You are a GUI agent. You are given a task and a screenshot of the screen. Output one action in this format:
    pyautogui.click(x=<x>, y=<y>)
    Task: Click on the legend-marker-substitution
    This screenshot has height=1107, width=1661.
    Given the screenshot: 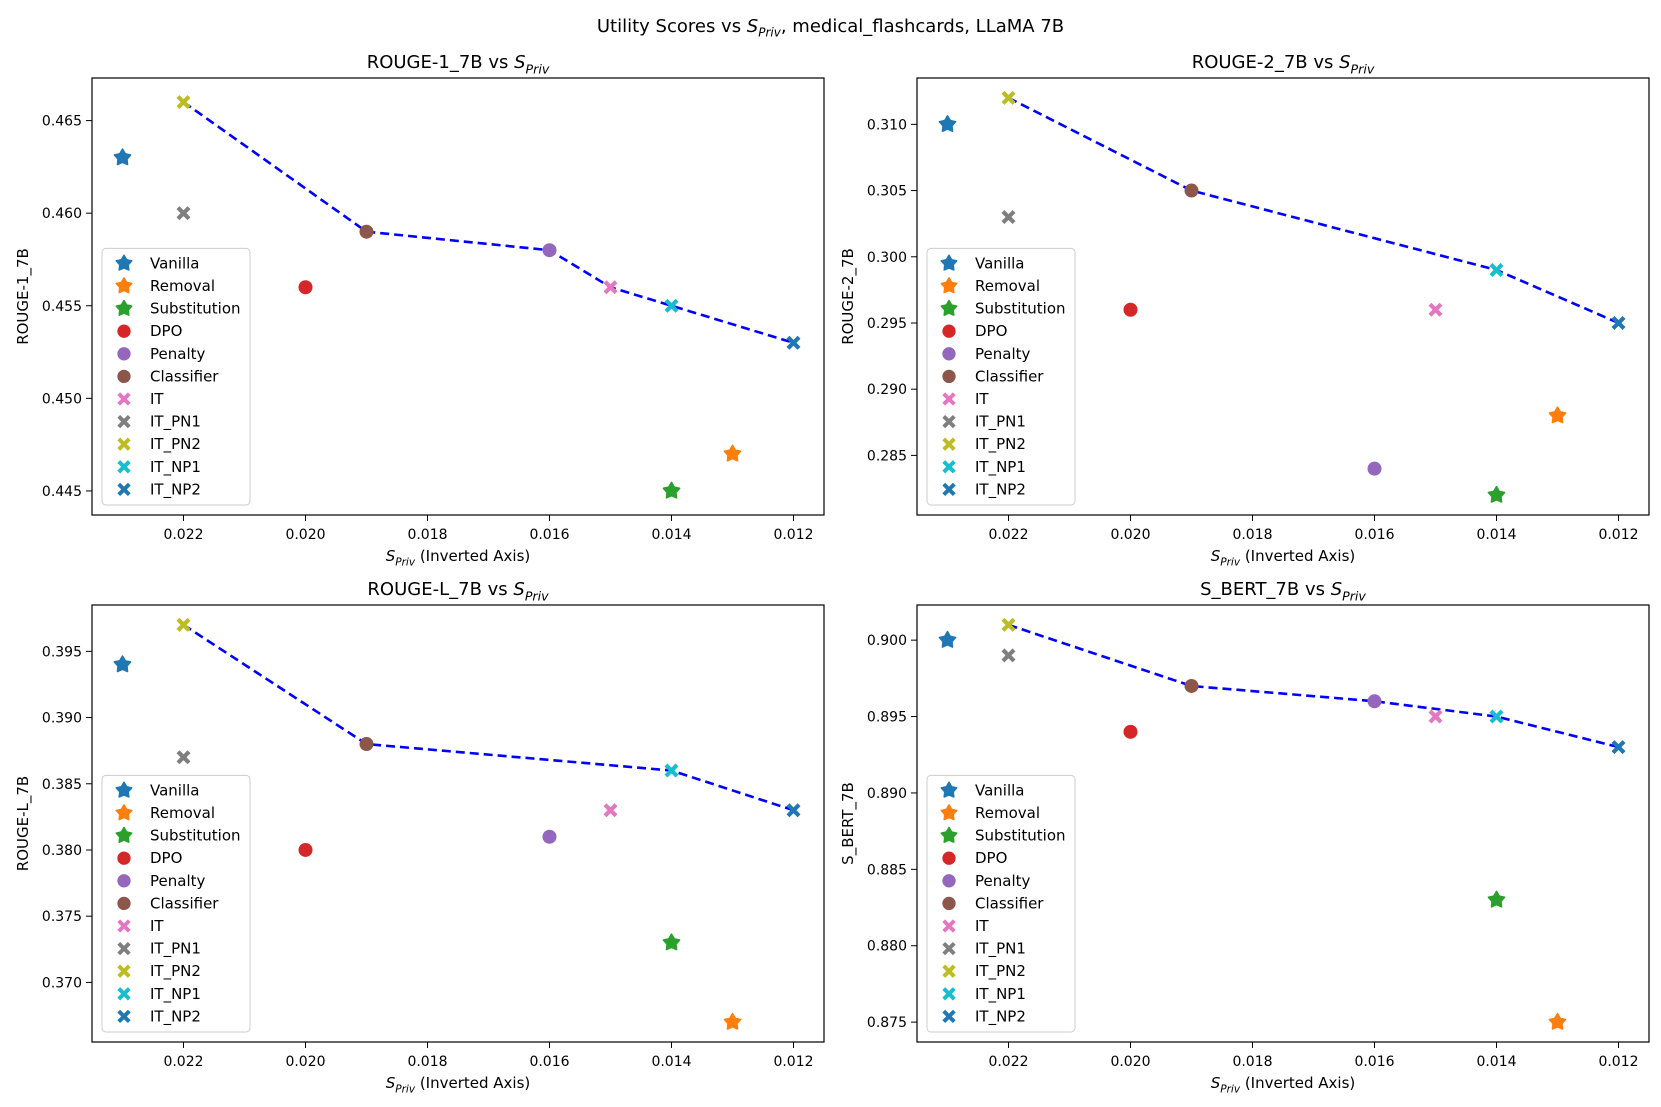 What is the action you would take?
    pyautogui.click(x=124, y=307)
    